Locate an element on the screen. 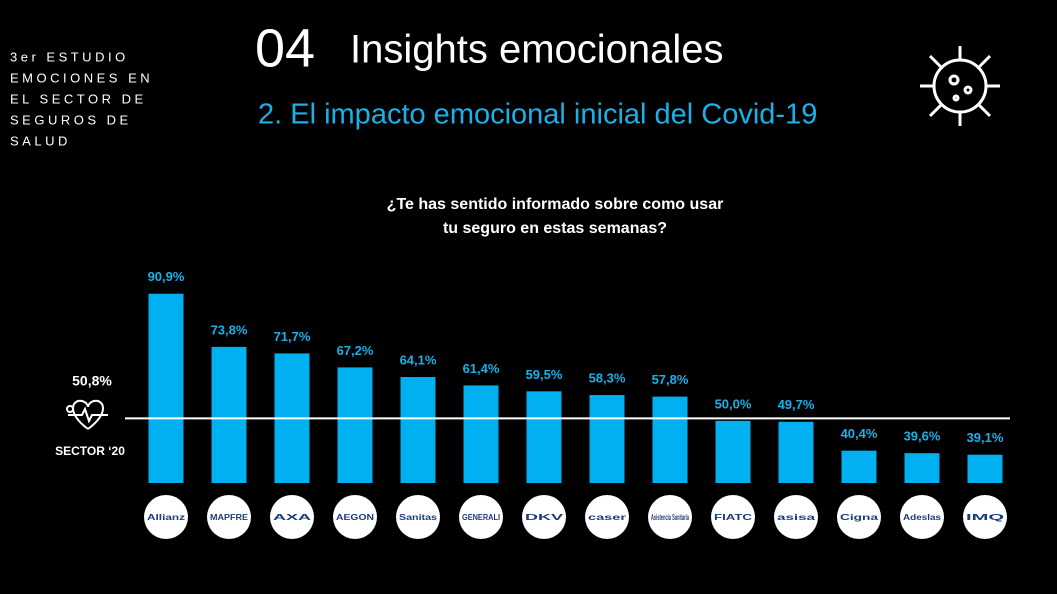 Image resolution: width=1057 pixels, height=594 pixels. study-line: SEGUROS DE is located at coordinates (71, 119).